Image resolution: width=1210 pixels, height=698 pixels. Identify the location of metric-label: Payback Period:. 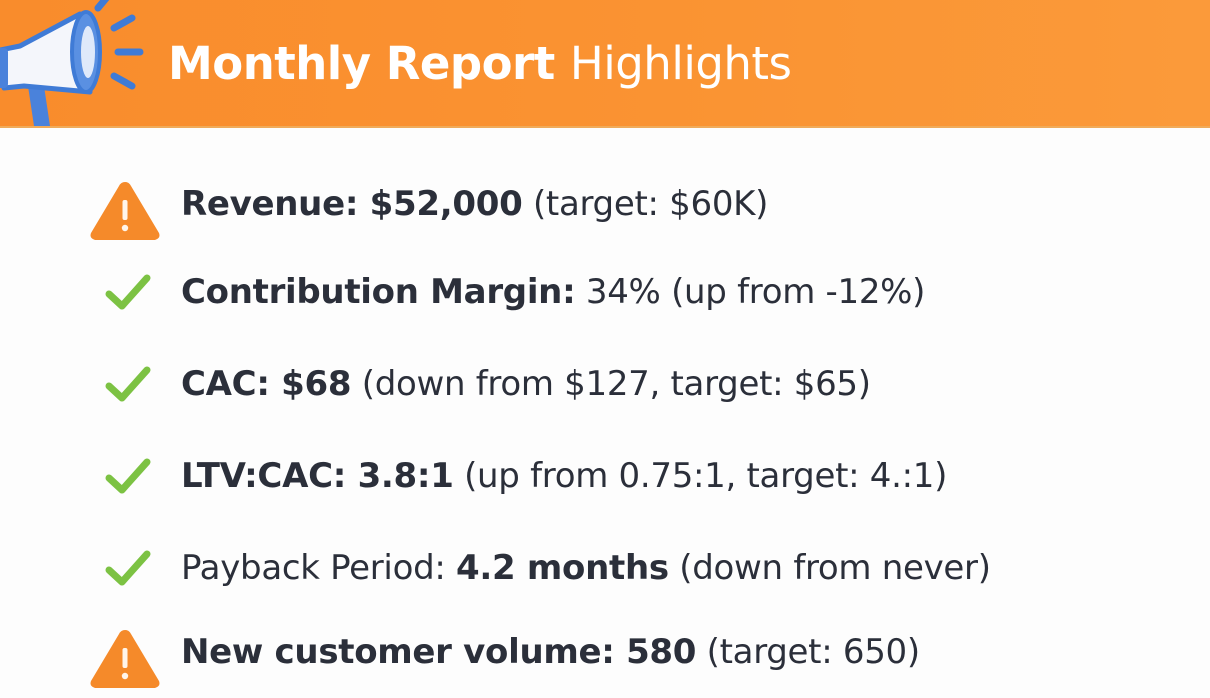
(319, 568).